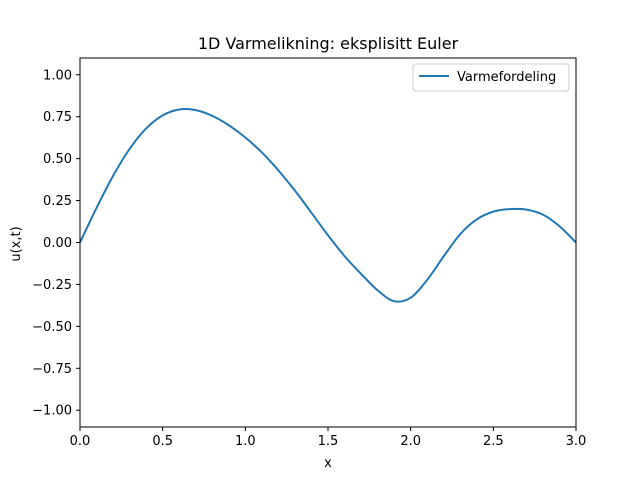 The width and height of the screenshot is (640, 480). Describe the element at coordinates (245, 441) in the screenshot. I see `x-tick-label: 1.0` at that location.